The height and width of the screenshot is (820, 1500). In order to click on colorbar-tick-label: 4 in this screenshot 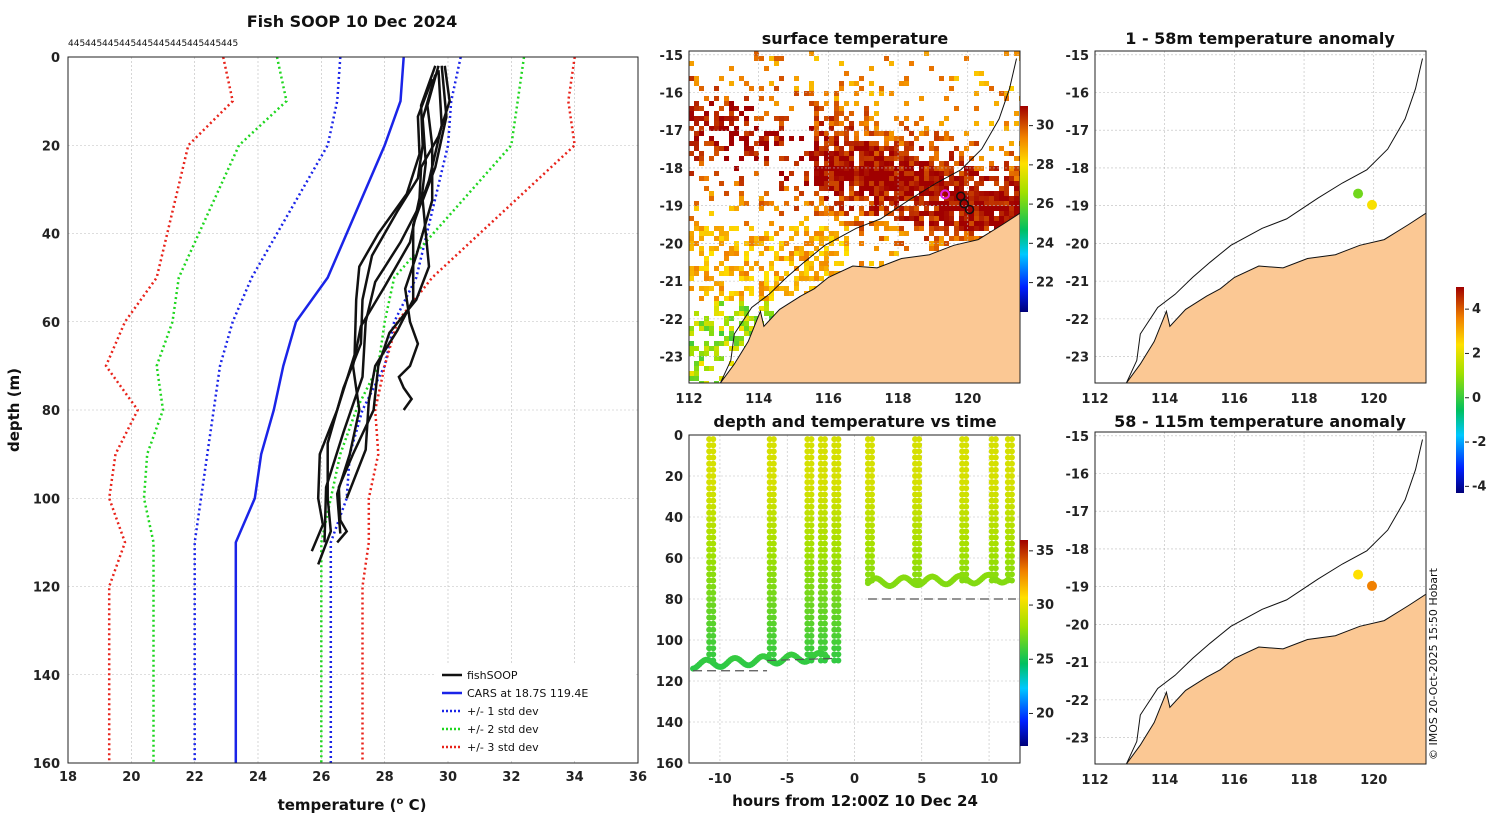, I will do `click(1476, 309)`.